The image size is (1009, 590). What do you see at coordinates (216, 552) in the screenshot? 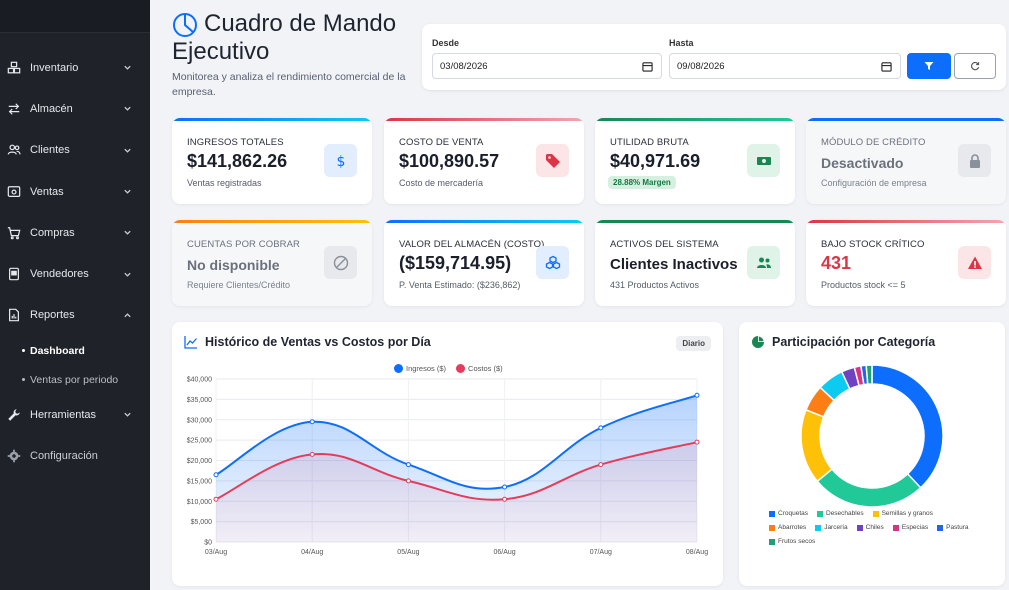
I see `x-tick-label: 03/Aug` at bounding box center [216, 552].